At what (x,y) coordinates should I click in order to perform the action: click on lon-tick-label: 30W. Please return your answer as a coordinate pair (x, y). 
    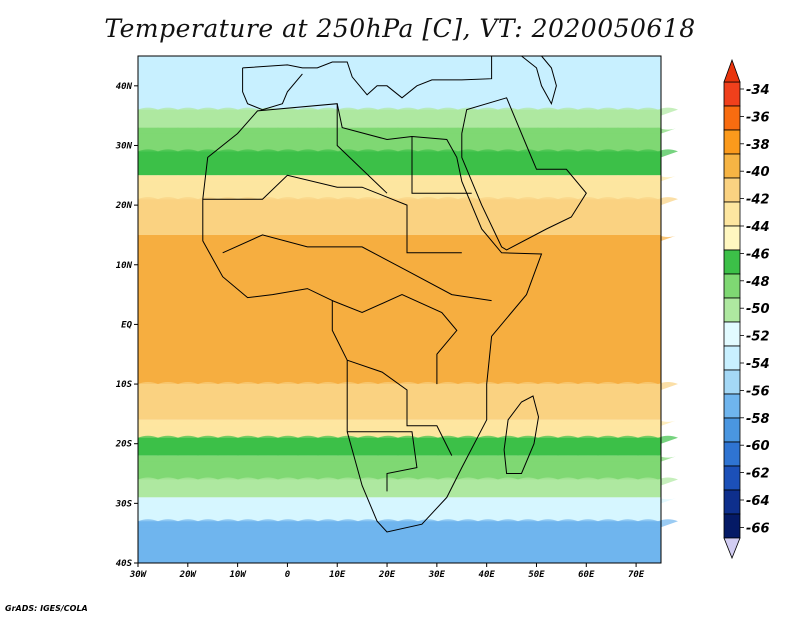
    Looking at the image, I should click on (138, 575).